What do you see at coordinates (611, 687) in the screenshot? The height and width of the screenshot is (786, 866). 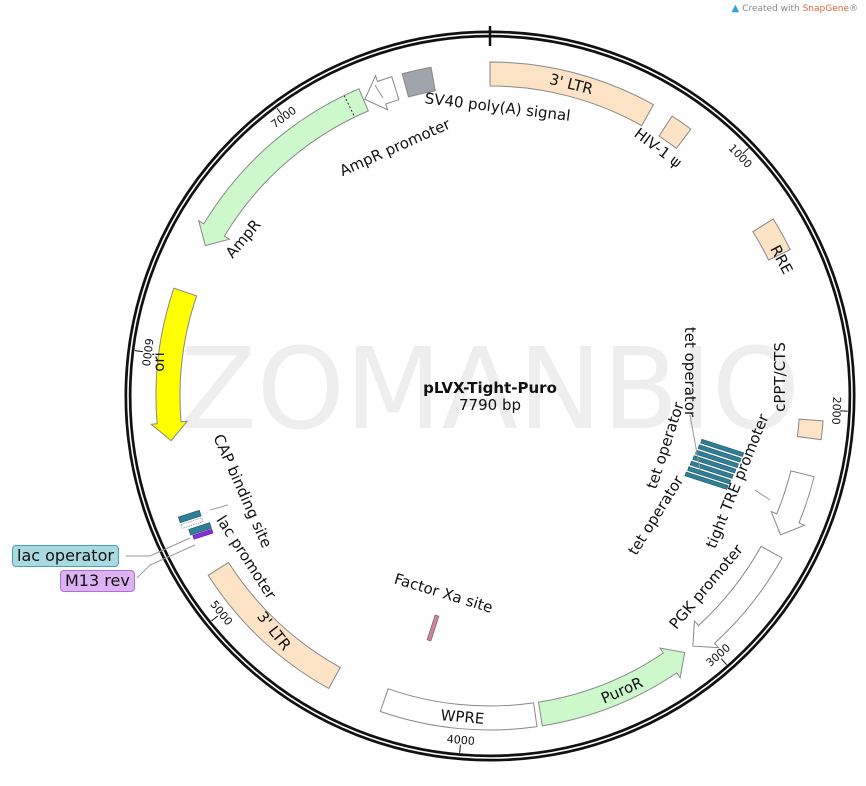 I see `feature-puror` at bounding box center [611, 687].